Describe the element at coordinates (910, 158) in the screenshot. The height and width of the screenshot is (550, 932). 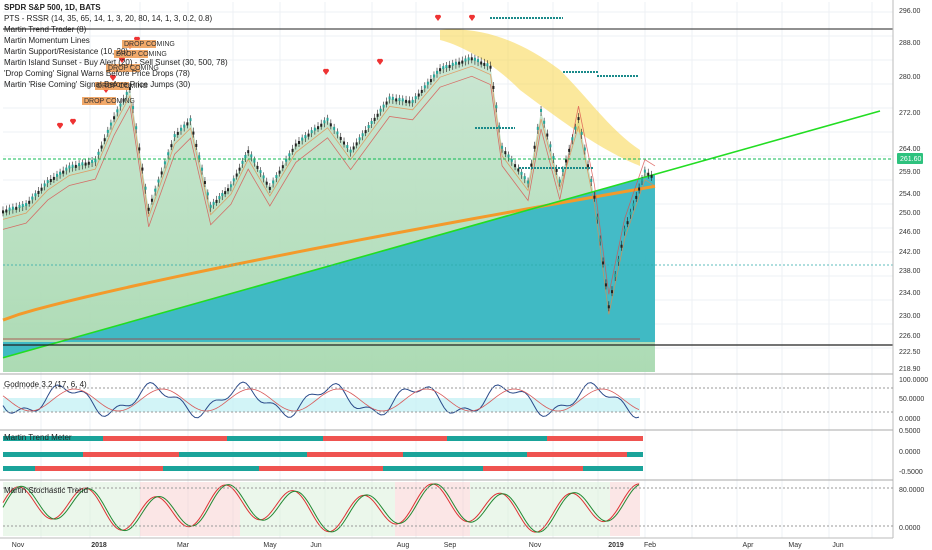
I see `current-price-badge: 261.60` at that location.